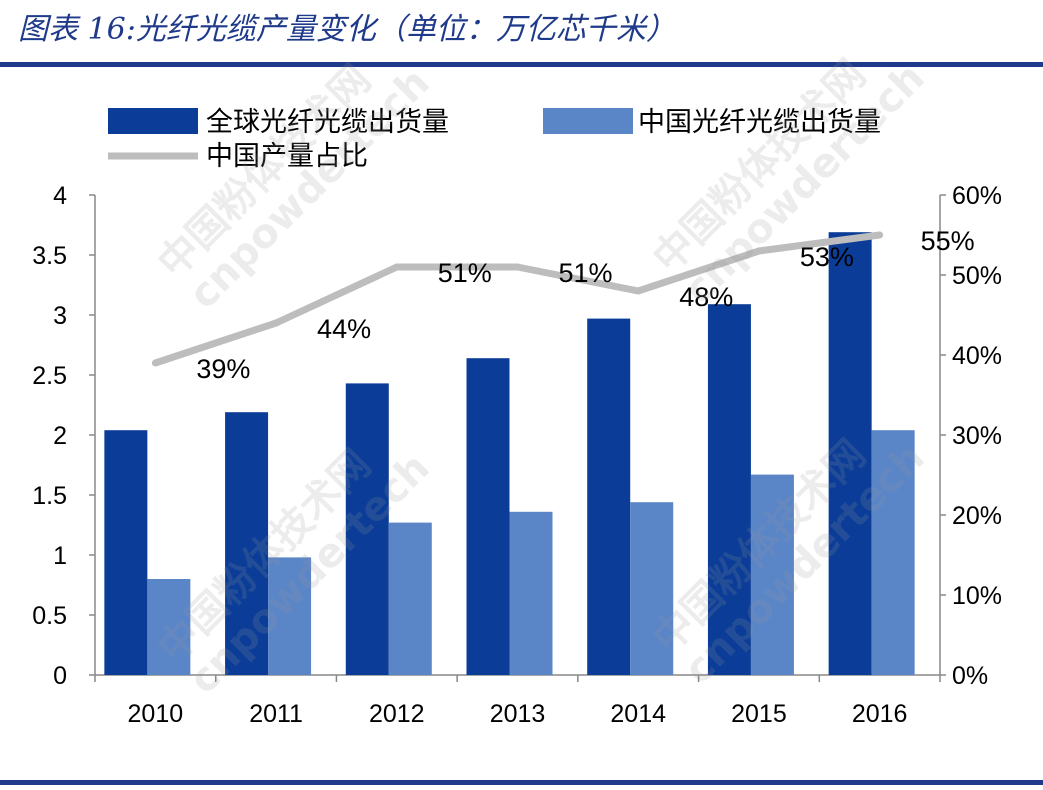 This screenshot has height=790, width=1043. I want to click on right-tick-label: 60%, so click(977, 196).